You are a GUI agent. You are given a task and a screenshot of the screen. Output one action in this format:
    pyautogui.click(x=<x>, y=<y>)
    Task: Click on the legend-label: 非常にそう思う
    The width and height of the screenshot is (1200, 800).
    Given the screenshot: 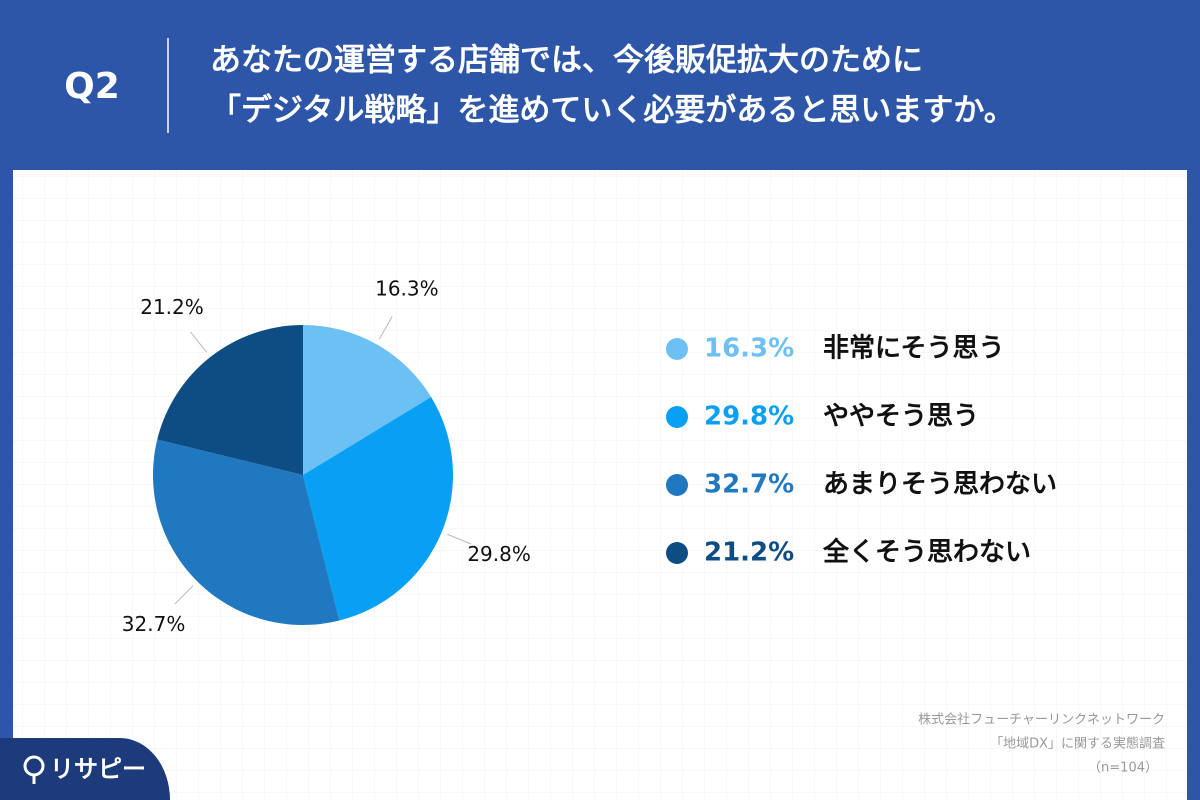 What is the action you would take?
    pyautogui.click(x=913, y=349)
    